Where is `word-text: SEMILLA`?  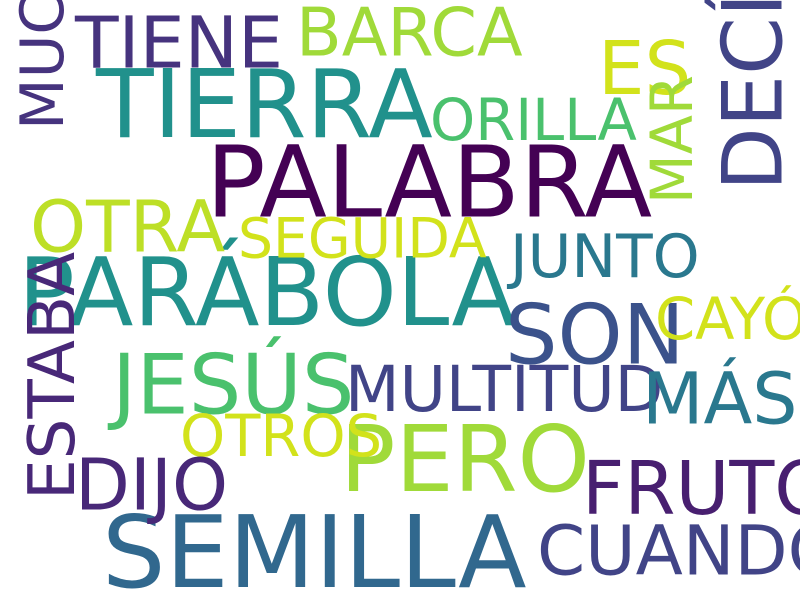 word-text: SEMILLA is located at coordinates (314, 547).